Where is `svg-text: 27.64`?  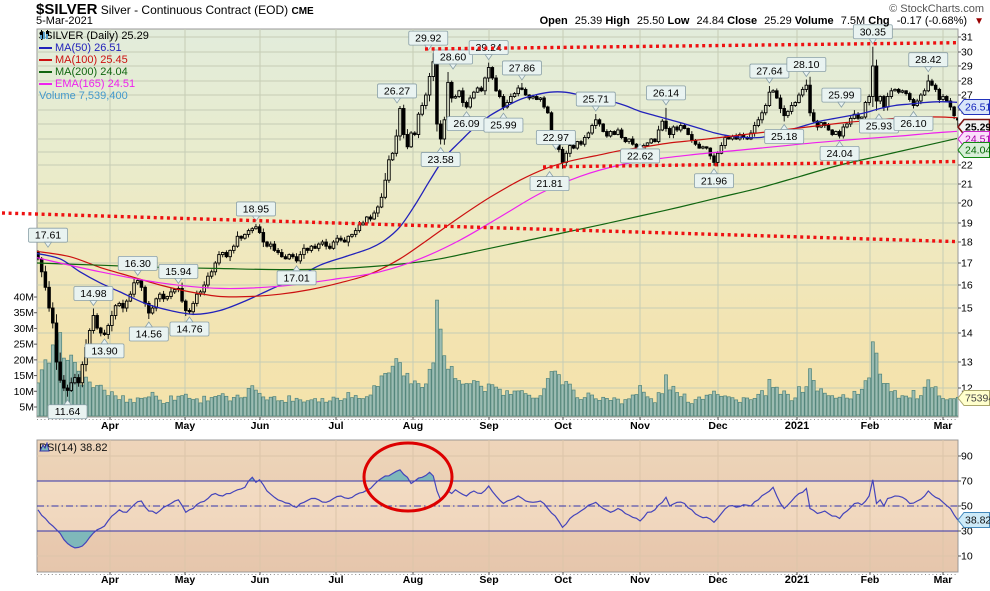 svg-text: 27.64 is located at coordinates (769, 72).